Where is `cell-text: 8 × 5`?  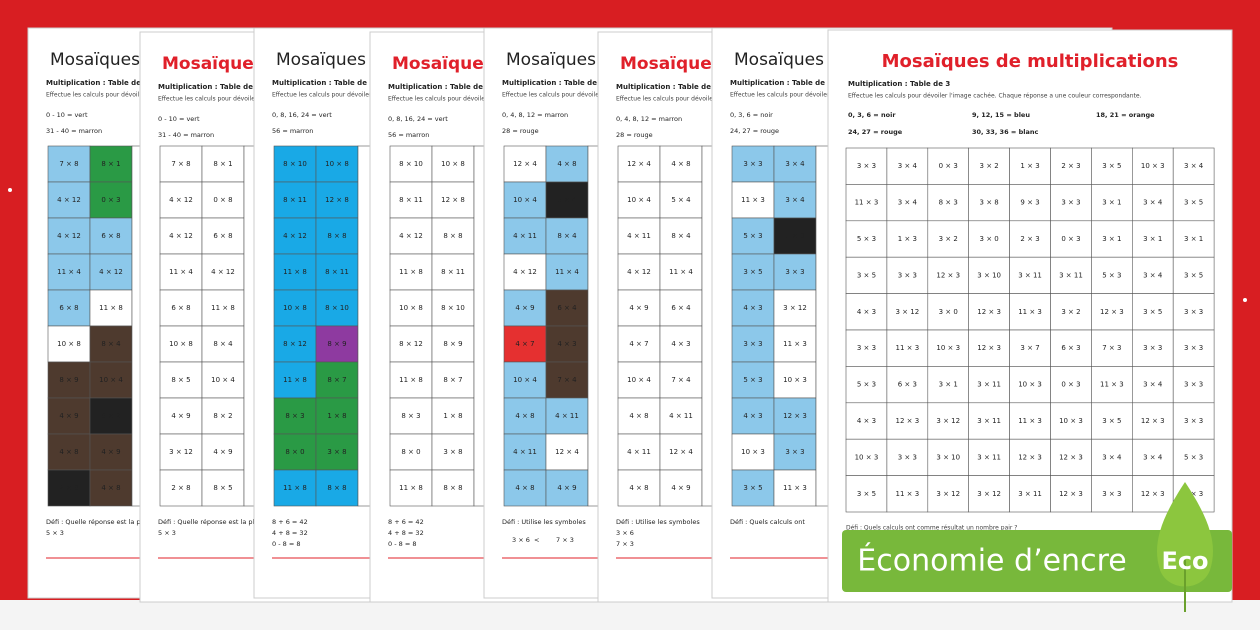
cell-text: 8 × 5 is located at coordinates (222, 488).